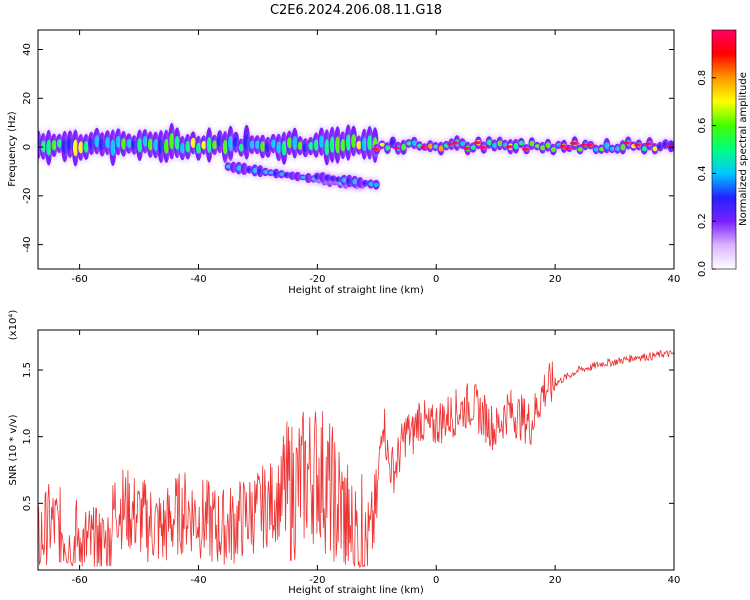 The image size is (750, 600). I want to click on spectrogram-ylabel: Frequency (Hz), so click(12, 149).